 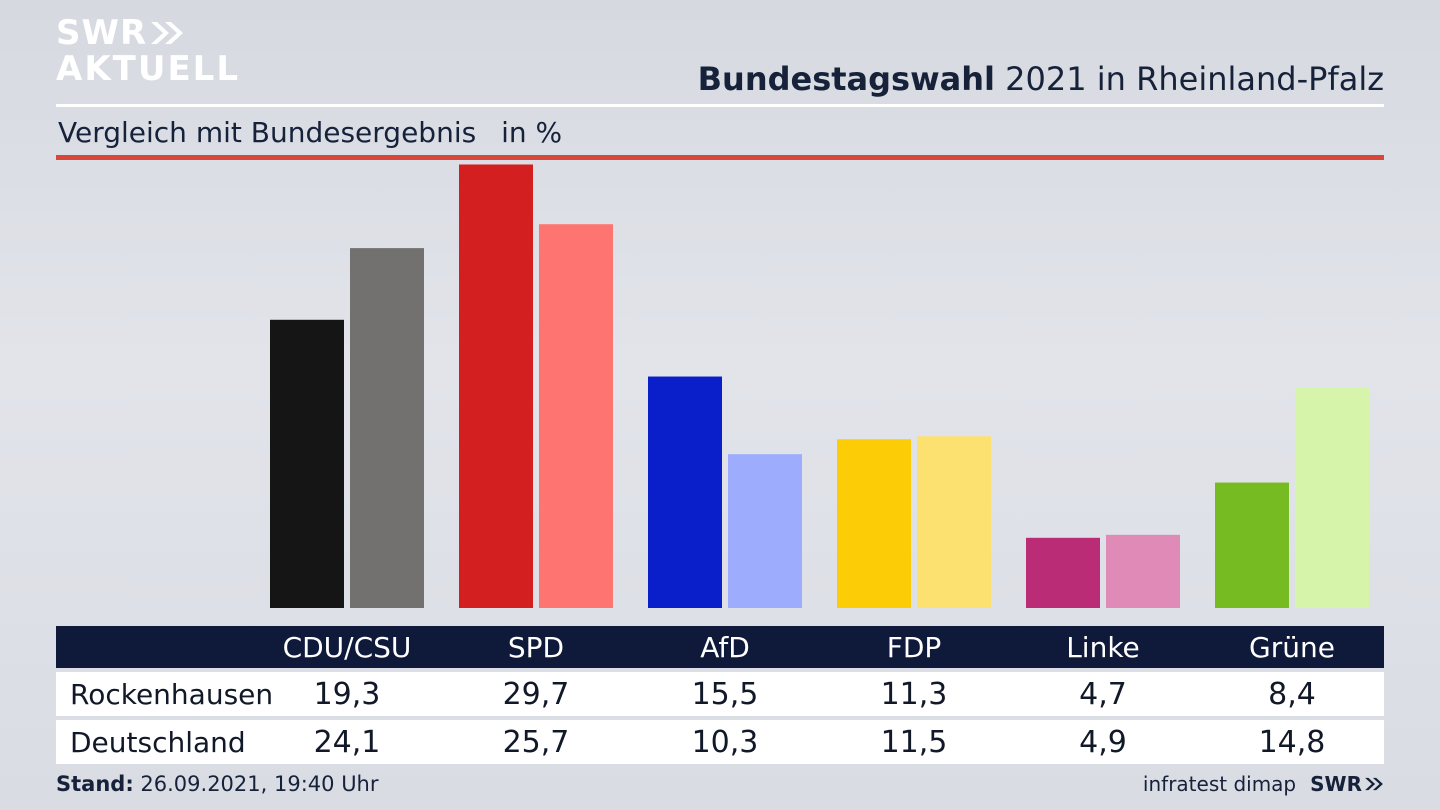 What do you see at coordinates (532, 132) in the screenshot?
I see `unit-label: in %` at bounding box center [532, 132].